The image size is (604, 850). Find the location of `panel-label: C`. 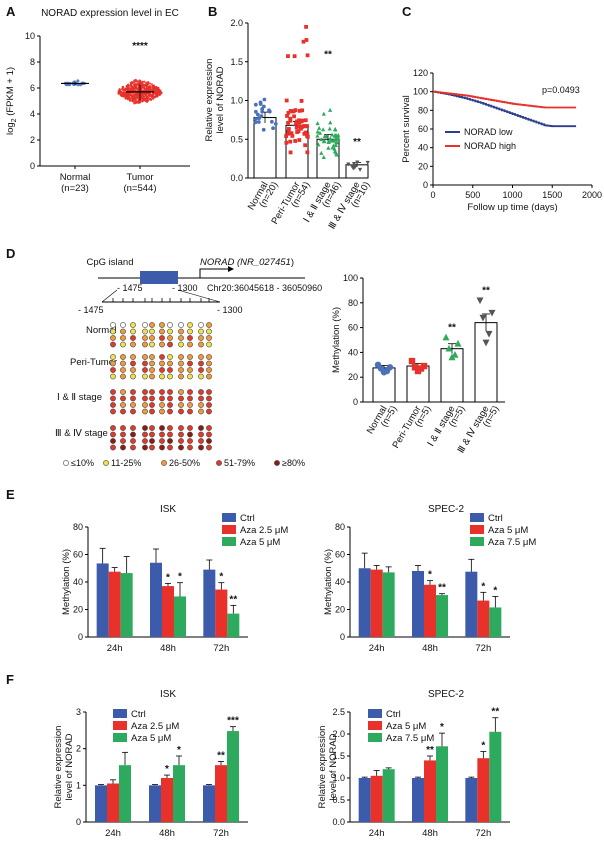

panel-label: C is located at coordinates (407, 11).